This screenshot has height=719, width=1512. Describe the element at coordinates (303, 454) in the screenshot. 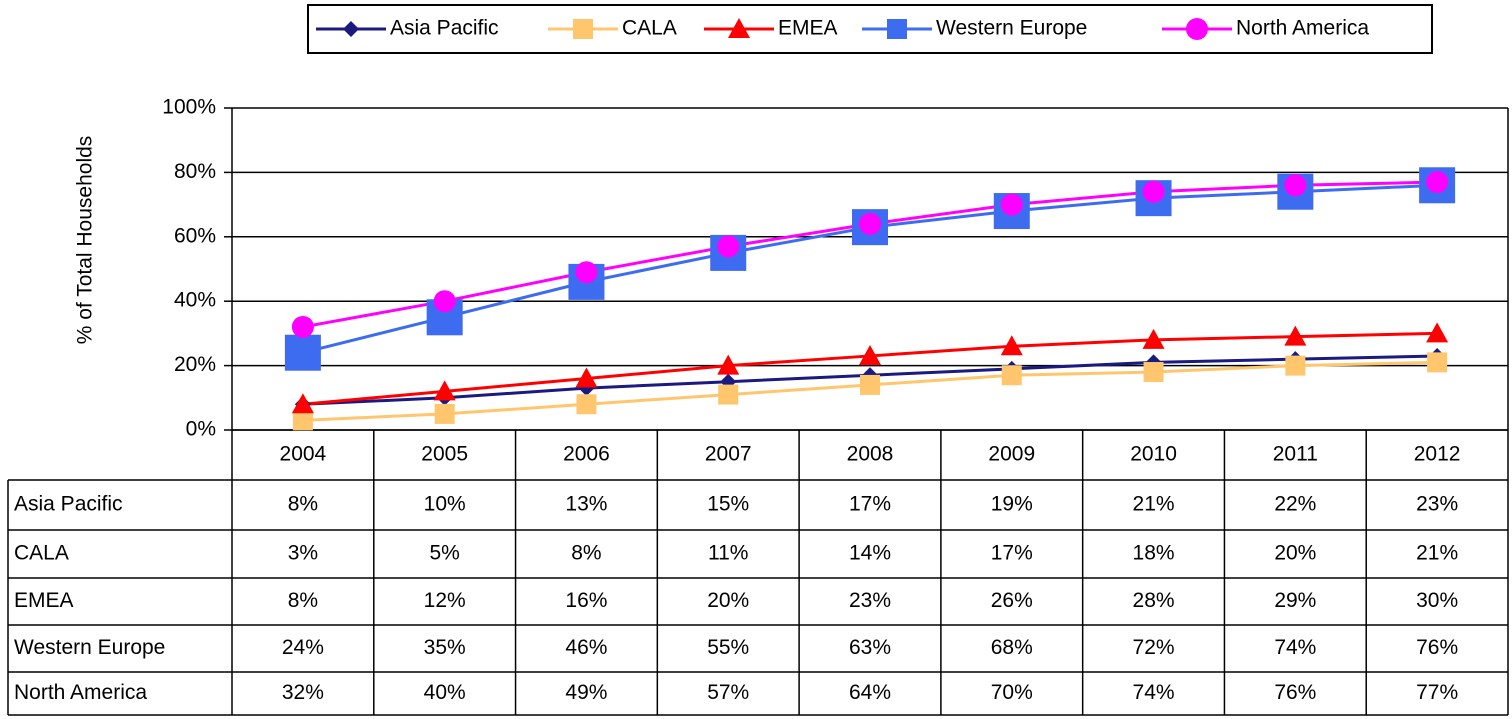

I see `x-tick-label: 2004` at that location.